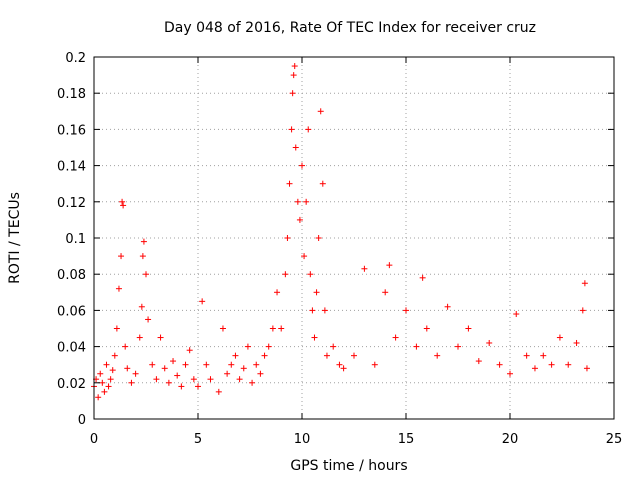  I want to click on y-axis-label: ROTI / TECUs, so click(15, 238).